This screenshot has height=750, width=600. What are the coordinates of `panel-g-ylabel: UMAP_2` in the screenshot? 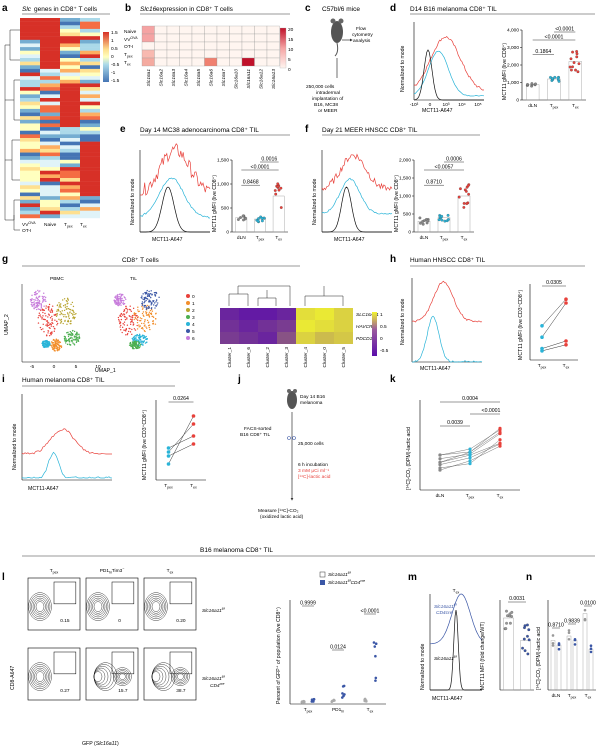 It's located at (7, 324).